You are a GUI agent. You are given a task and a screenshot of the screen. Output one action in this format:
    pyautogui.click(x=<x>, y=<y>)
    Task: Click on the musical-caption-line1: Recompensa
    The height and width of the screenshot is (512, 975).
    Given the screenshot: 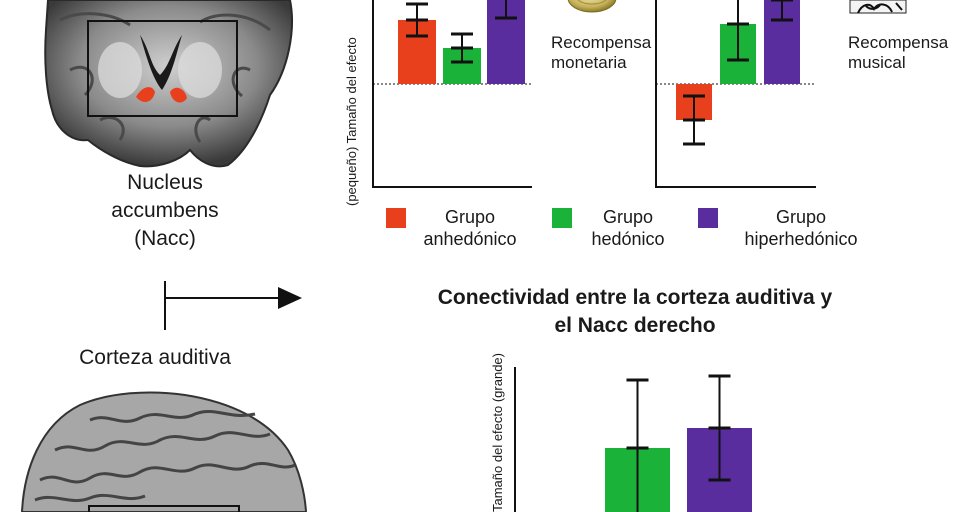 What is the action you would take?
    pyautogui.click(x=898, y=42)
    